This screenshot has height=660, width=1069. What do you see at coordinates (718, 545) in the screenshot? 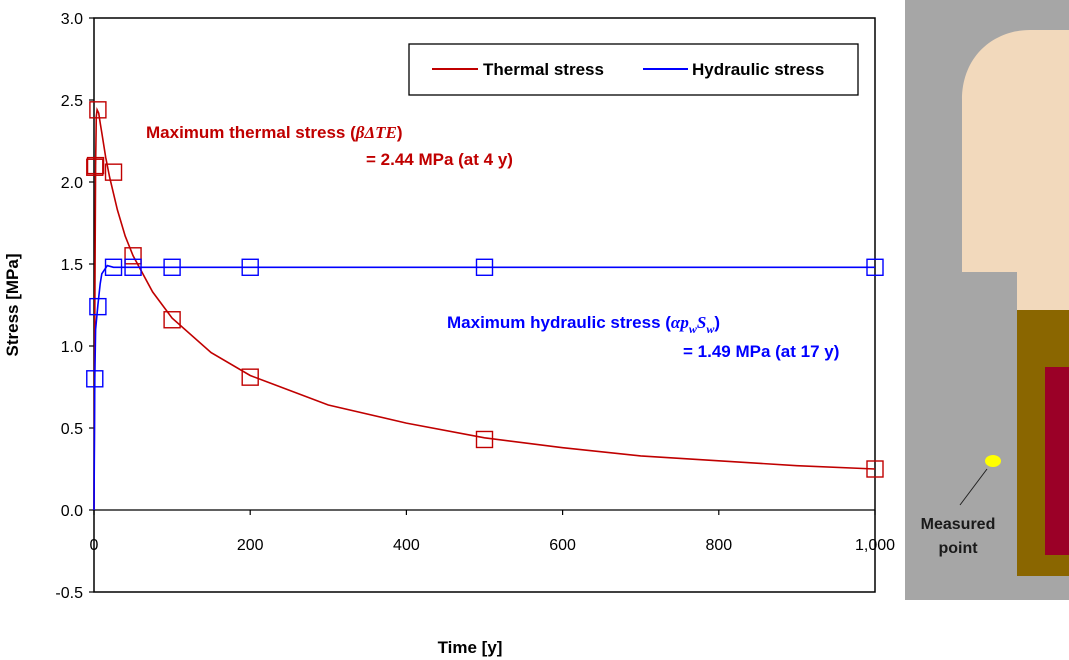
I see `x-tick-label: 800` at bounding box center [718, 545].